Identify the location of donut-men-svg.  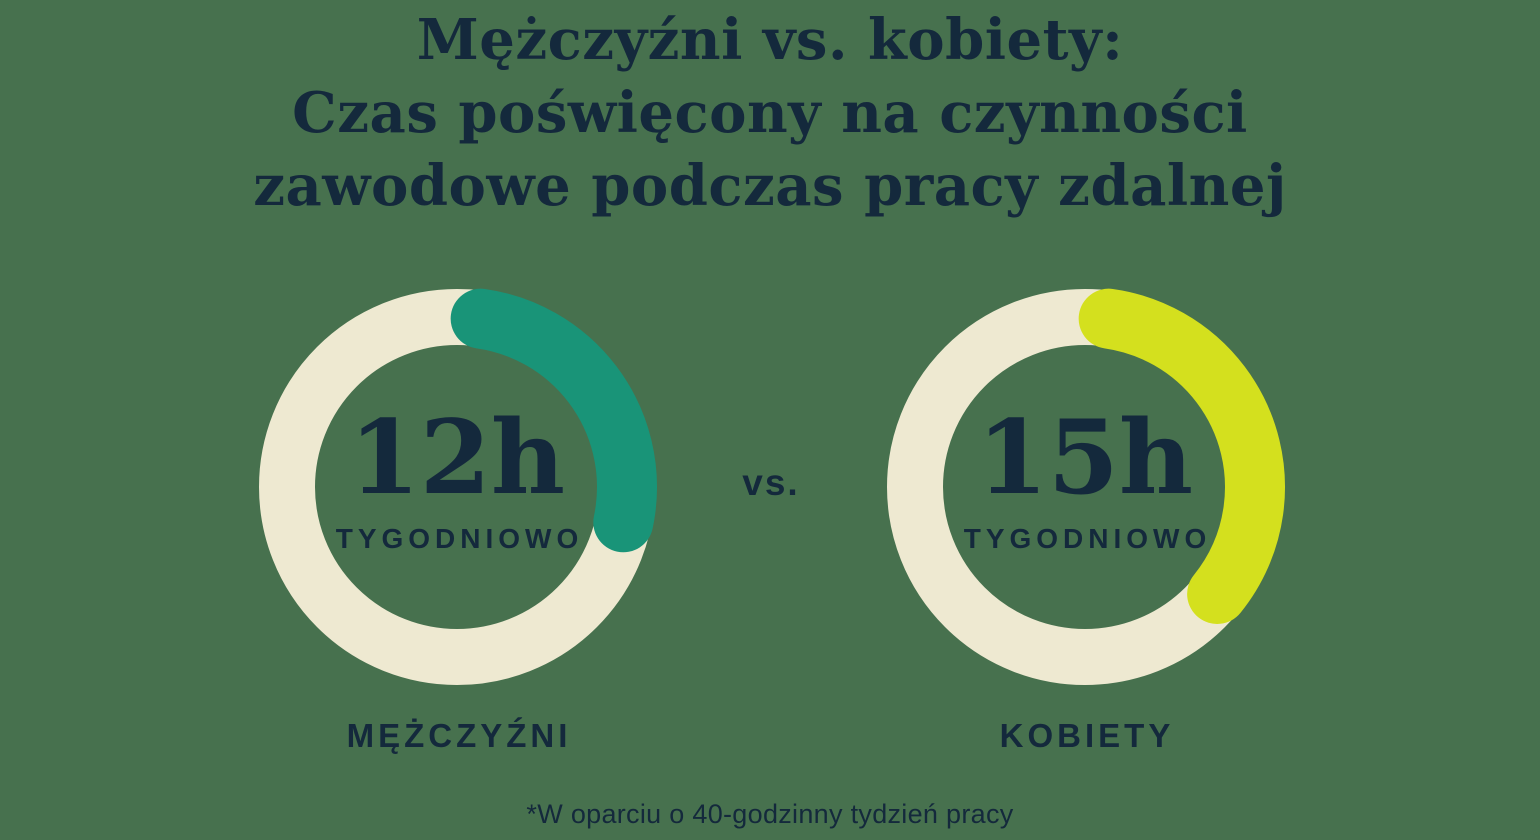
(457, 487).